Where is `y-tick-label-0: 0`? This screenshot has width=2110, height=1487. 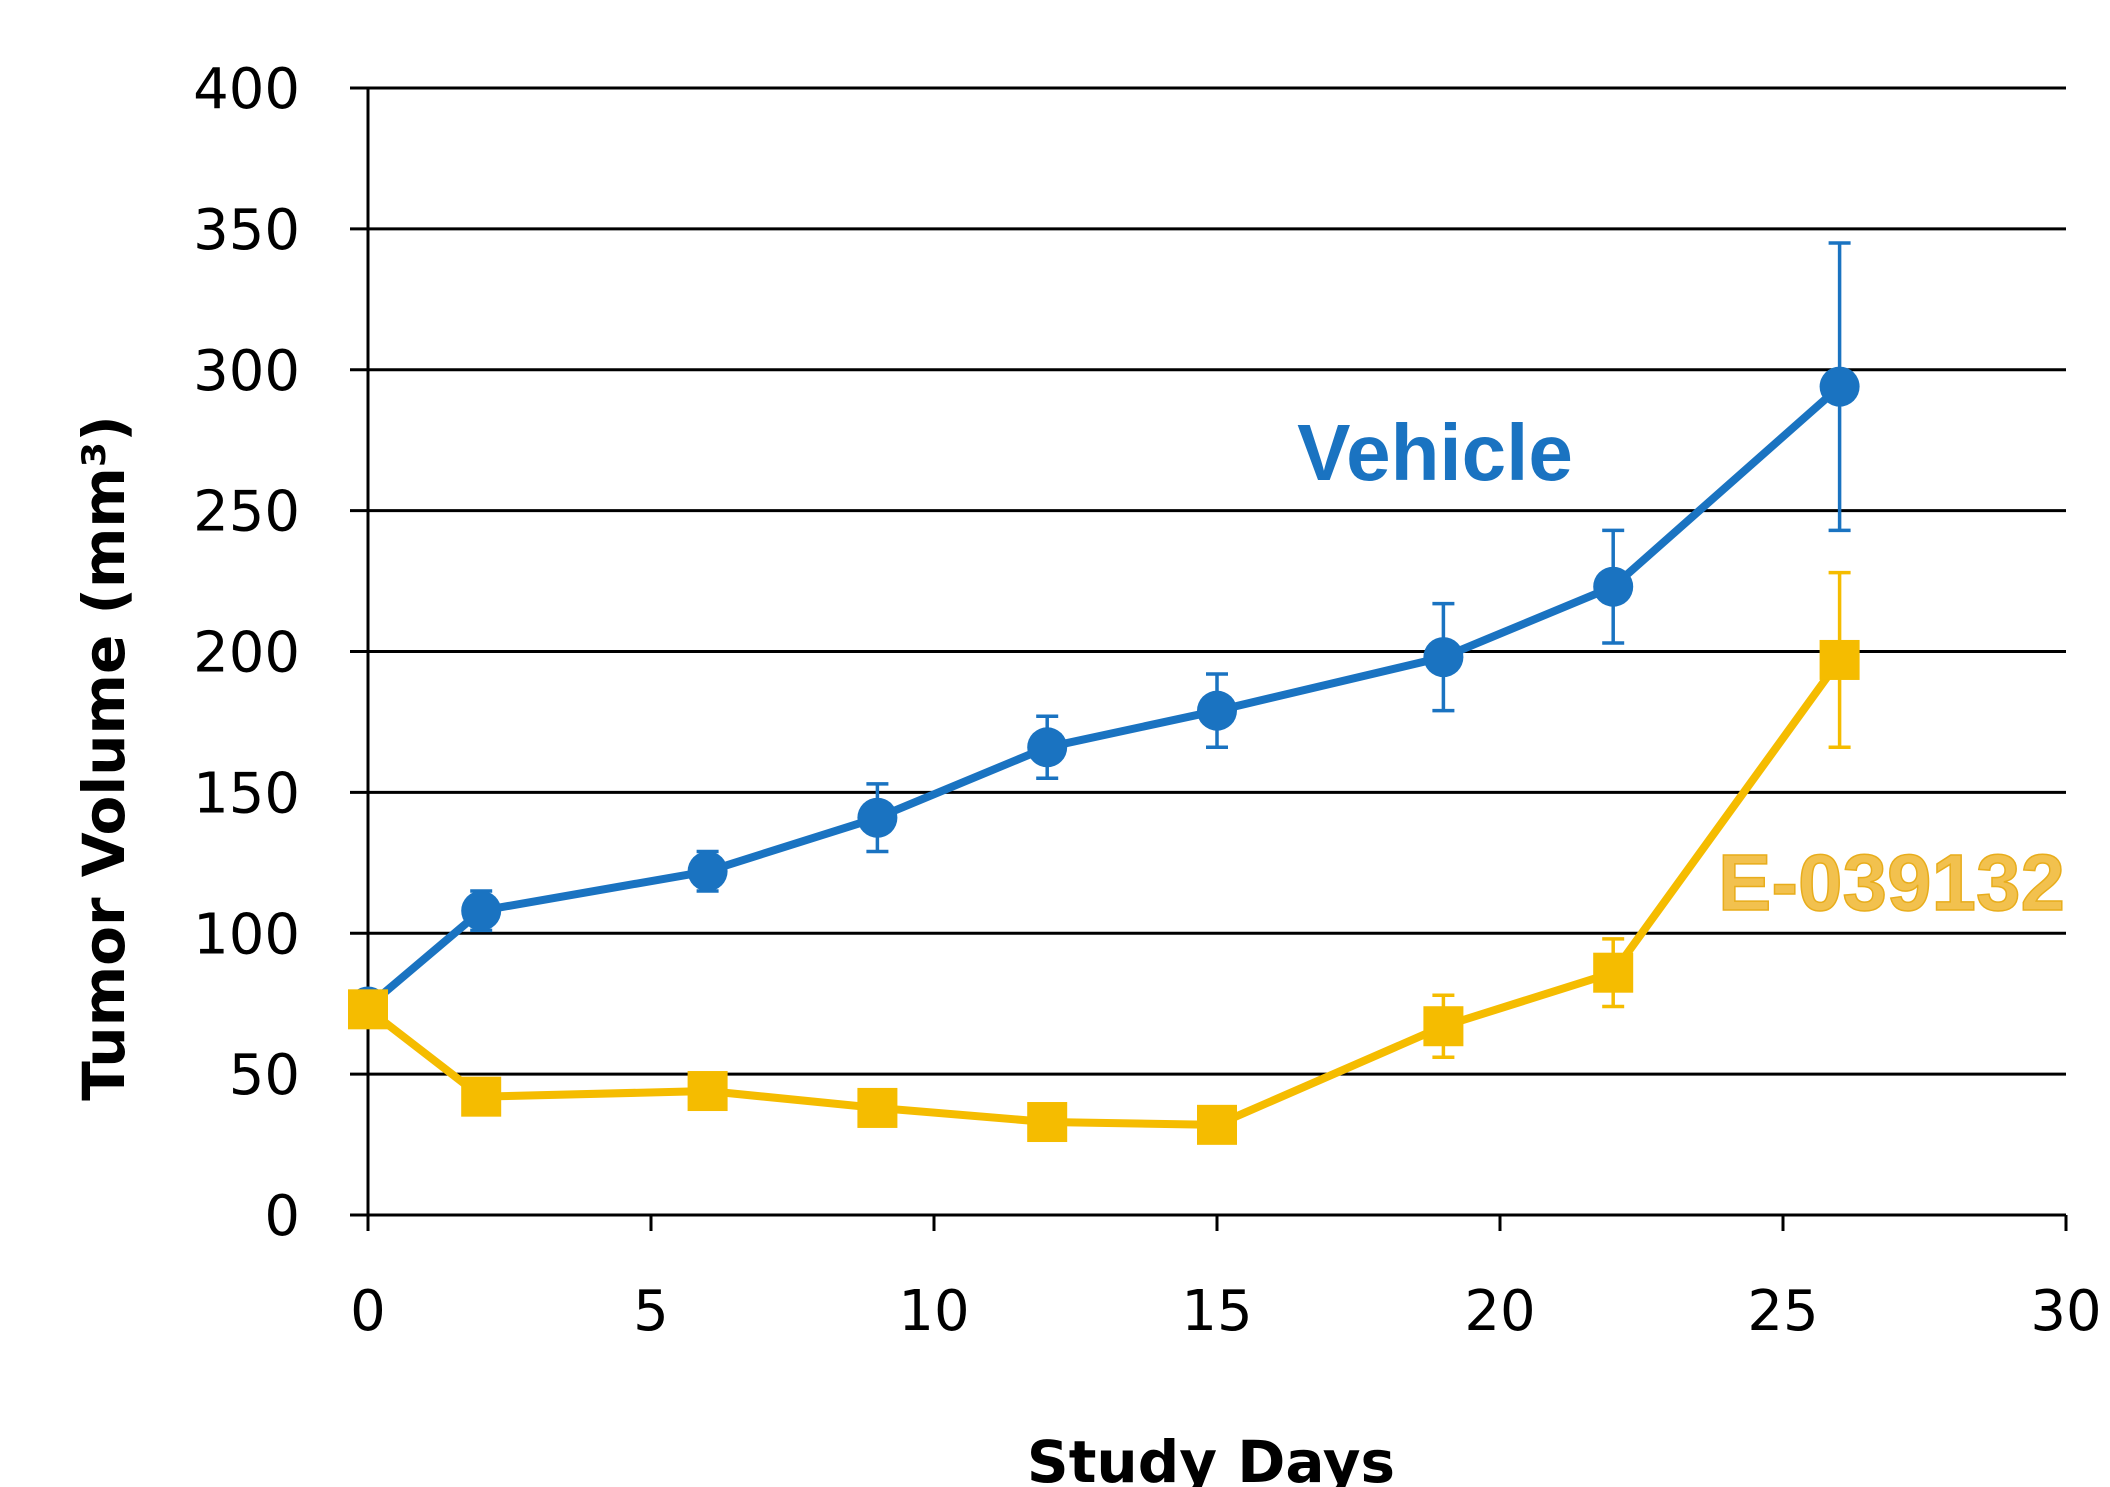
y-tick-label-0: 0 is located at coordinates (282, 1216).